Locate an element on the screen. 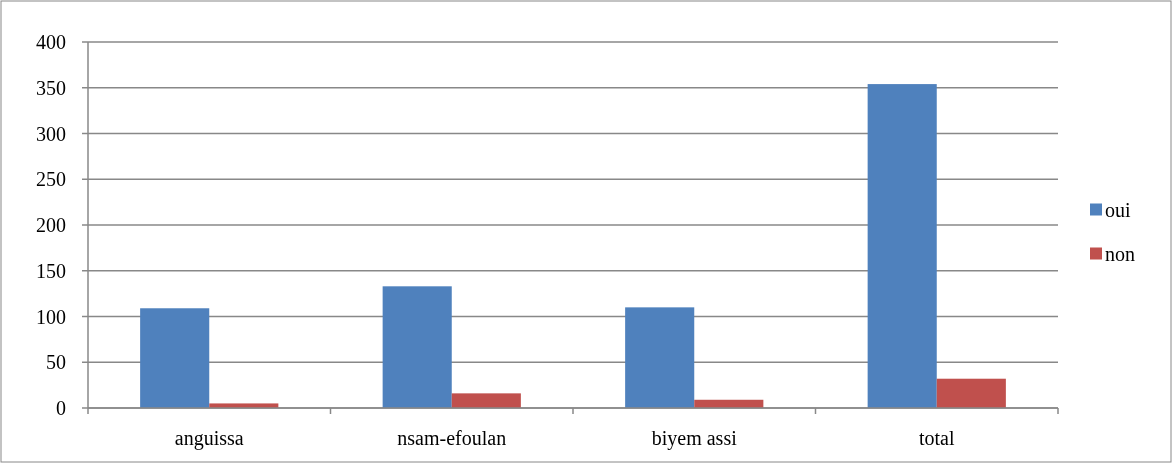 Image resolution: width=1172 pixels, height=463 pixels. x-tick-label: nsam-efoulan is located at coordinates (452, 438).